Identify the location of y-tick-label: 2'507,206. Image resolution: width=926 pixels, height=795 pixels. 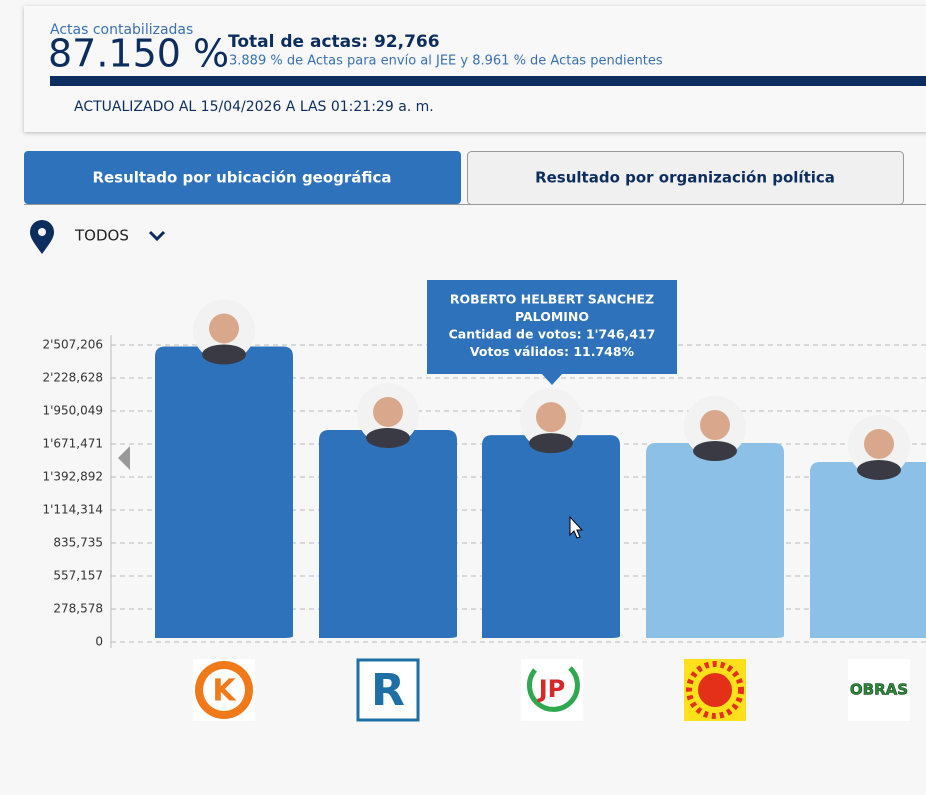
(72, 344).